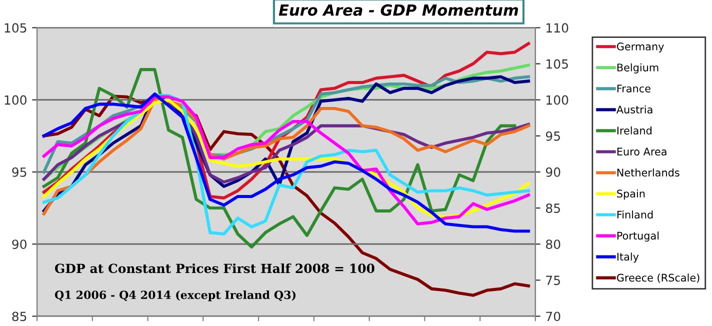  I want to click on y2-tick-label: 75, so click(553, 281).